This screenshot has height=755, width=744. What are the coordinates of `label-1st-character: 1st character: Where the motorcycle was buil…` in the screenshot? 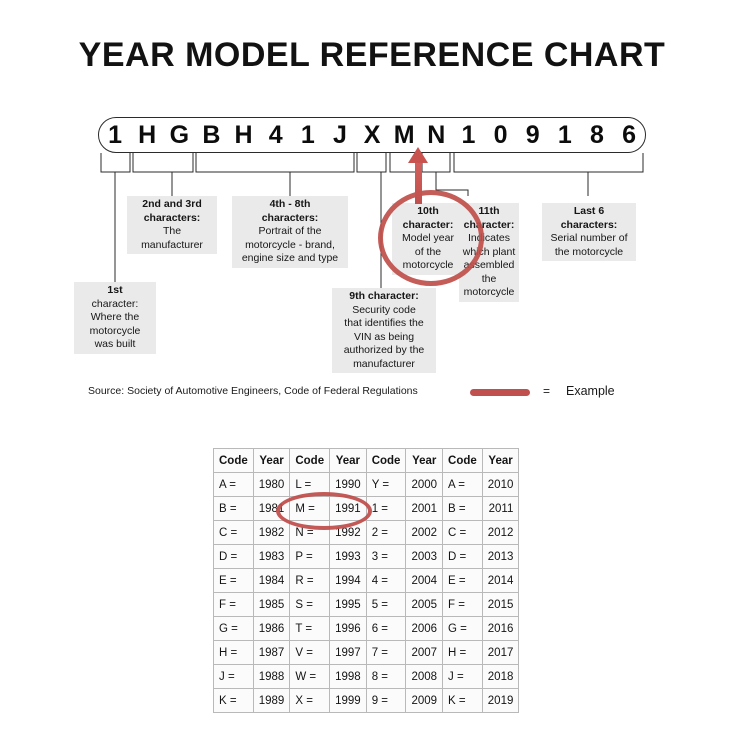 It's located at (115, 318).